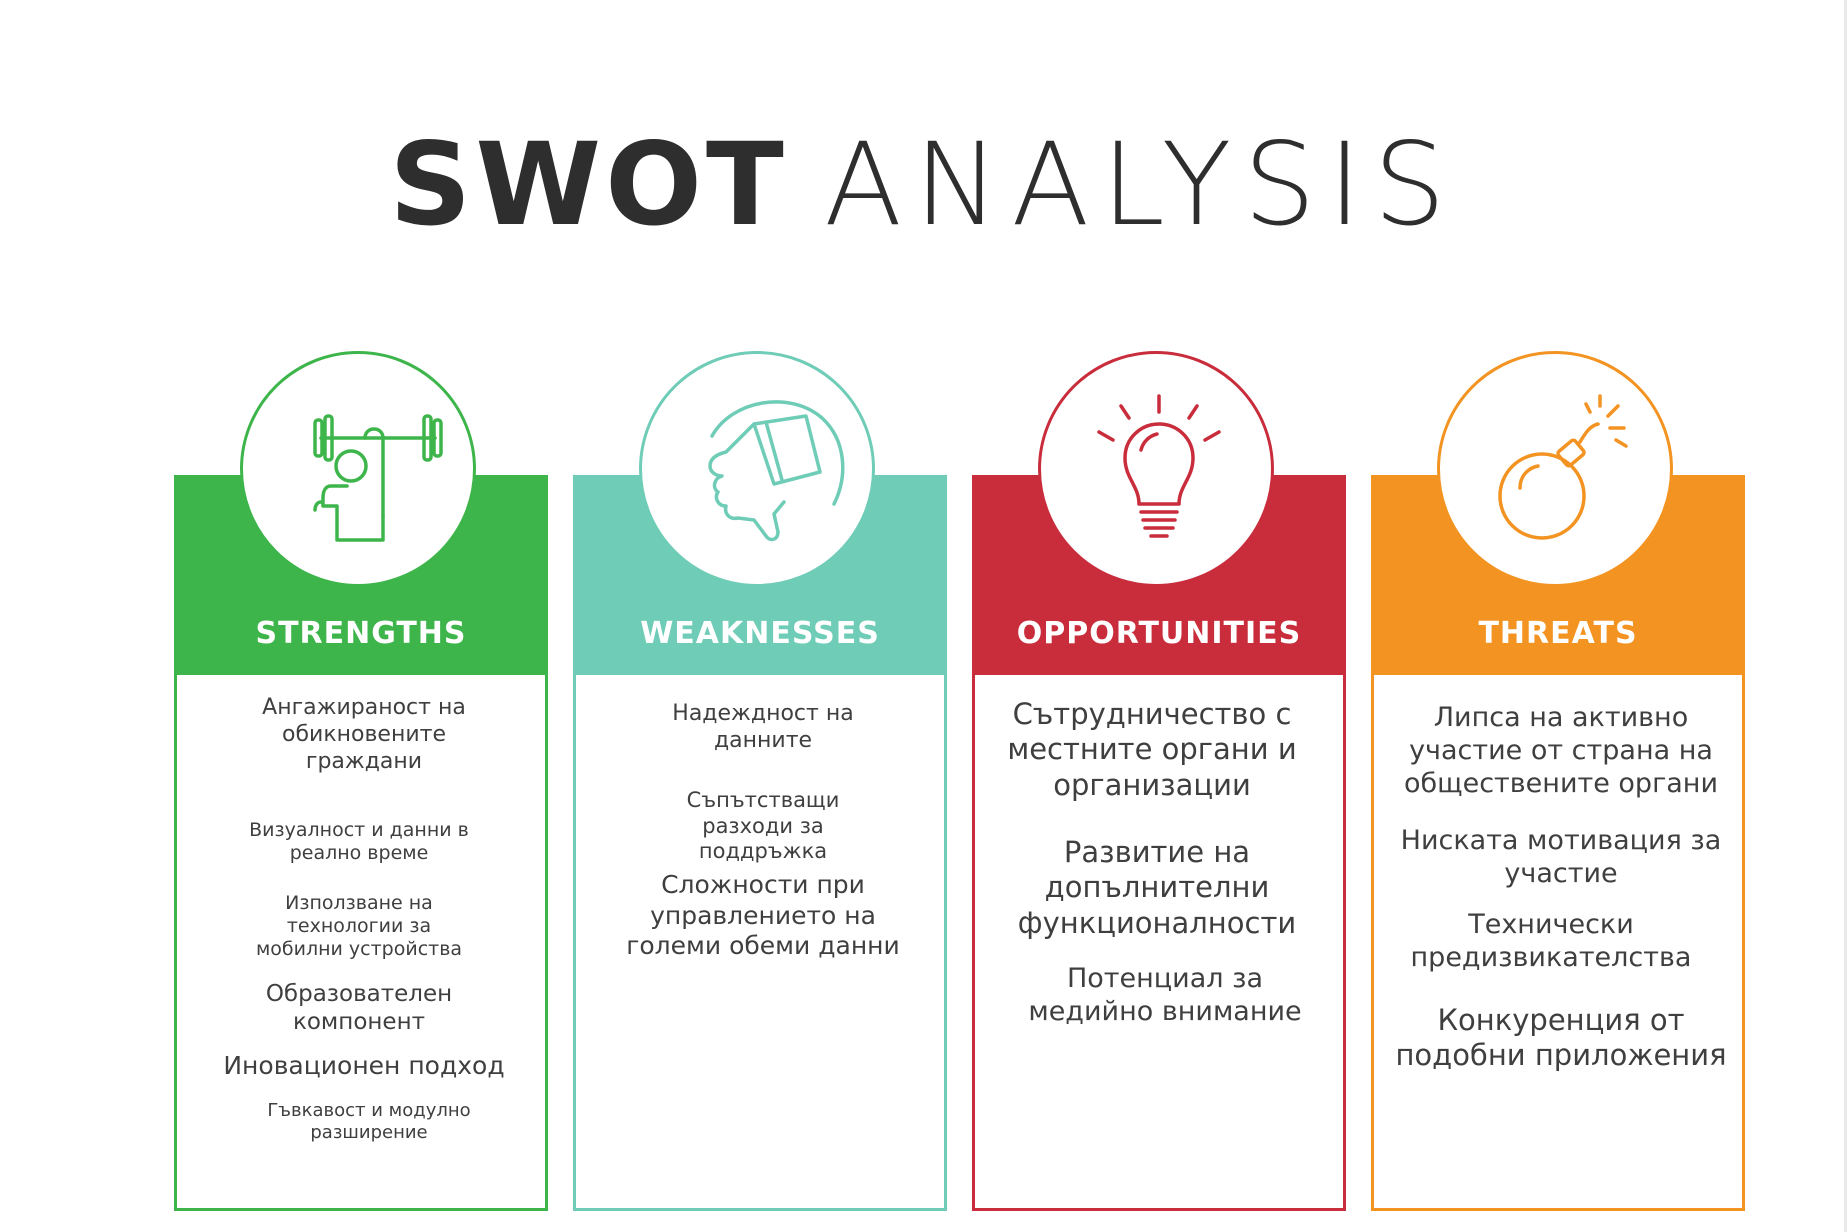 The image size is (1847, 1232). What do you see at coordinates (1845, 616) in the screenshot?
I see `page-edge-divider` at bounding box center [1845, 616].